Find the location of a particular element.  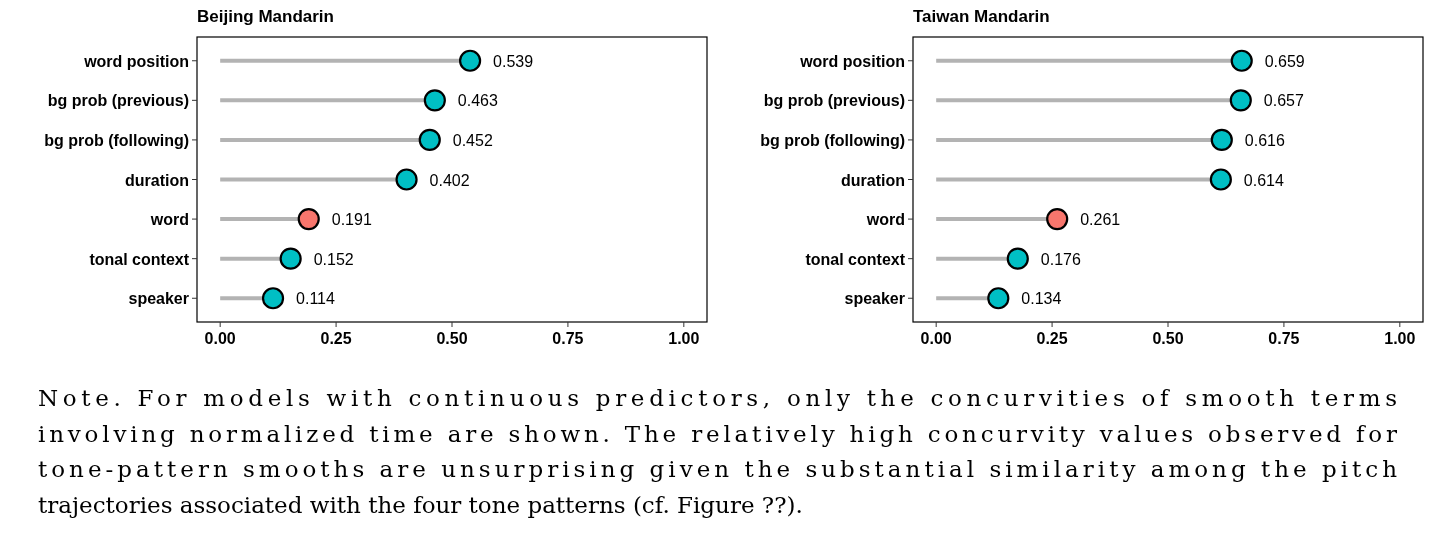

data-label: 0.176 is located at coordinates (1060, 259).